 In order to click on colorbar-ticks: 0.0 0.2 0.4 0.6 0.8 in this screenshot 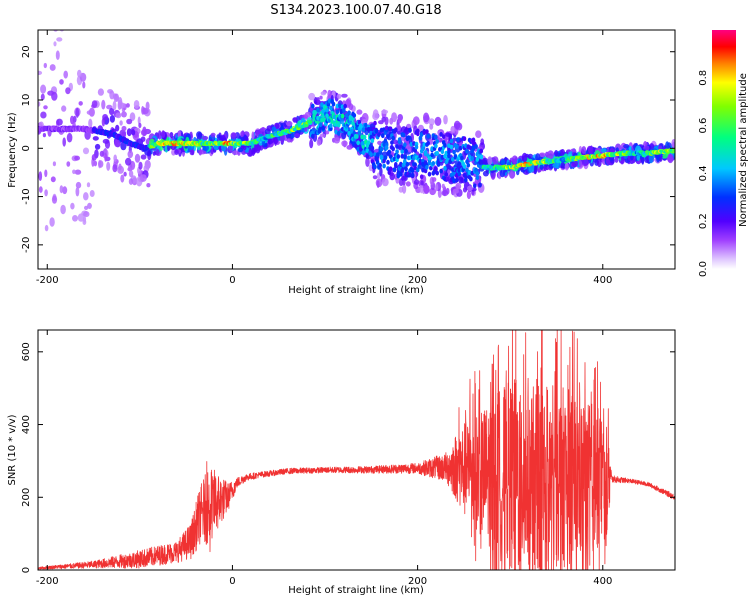, I will do `click(703, 173)`.